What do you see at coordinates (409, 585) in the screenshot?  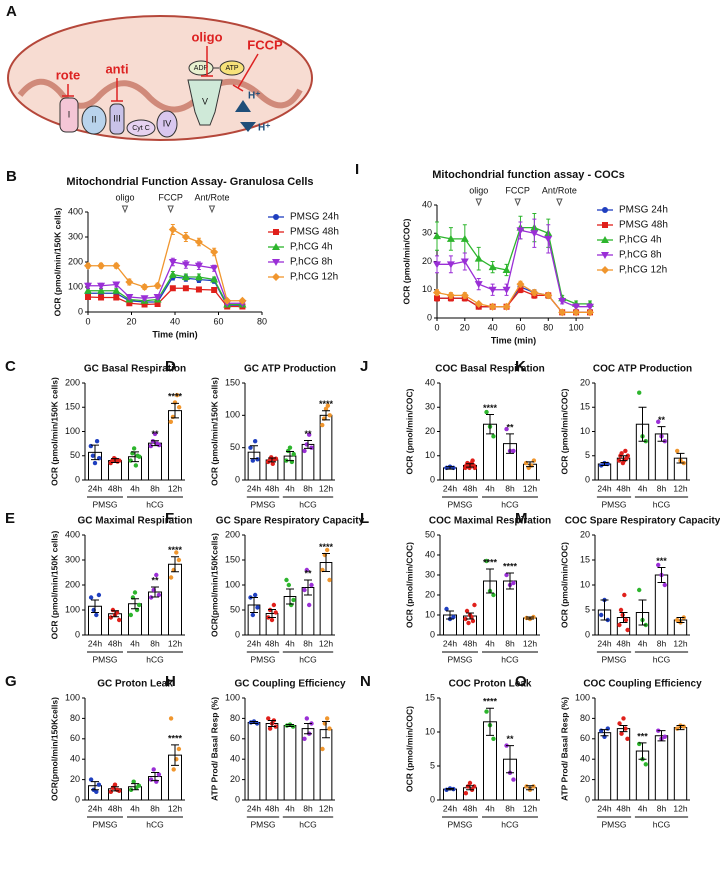 I see `y-axis-label: OCR (pmol/min/COC)` at bounding box center [409, 585].